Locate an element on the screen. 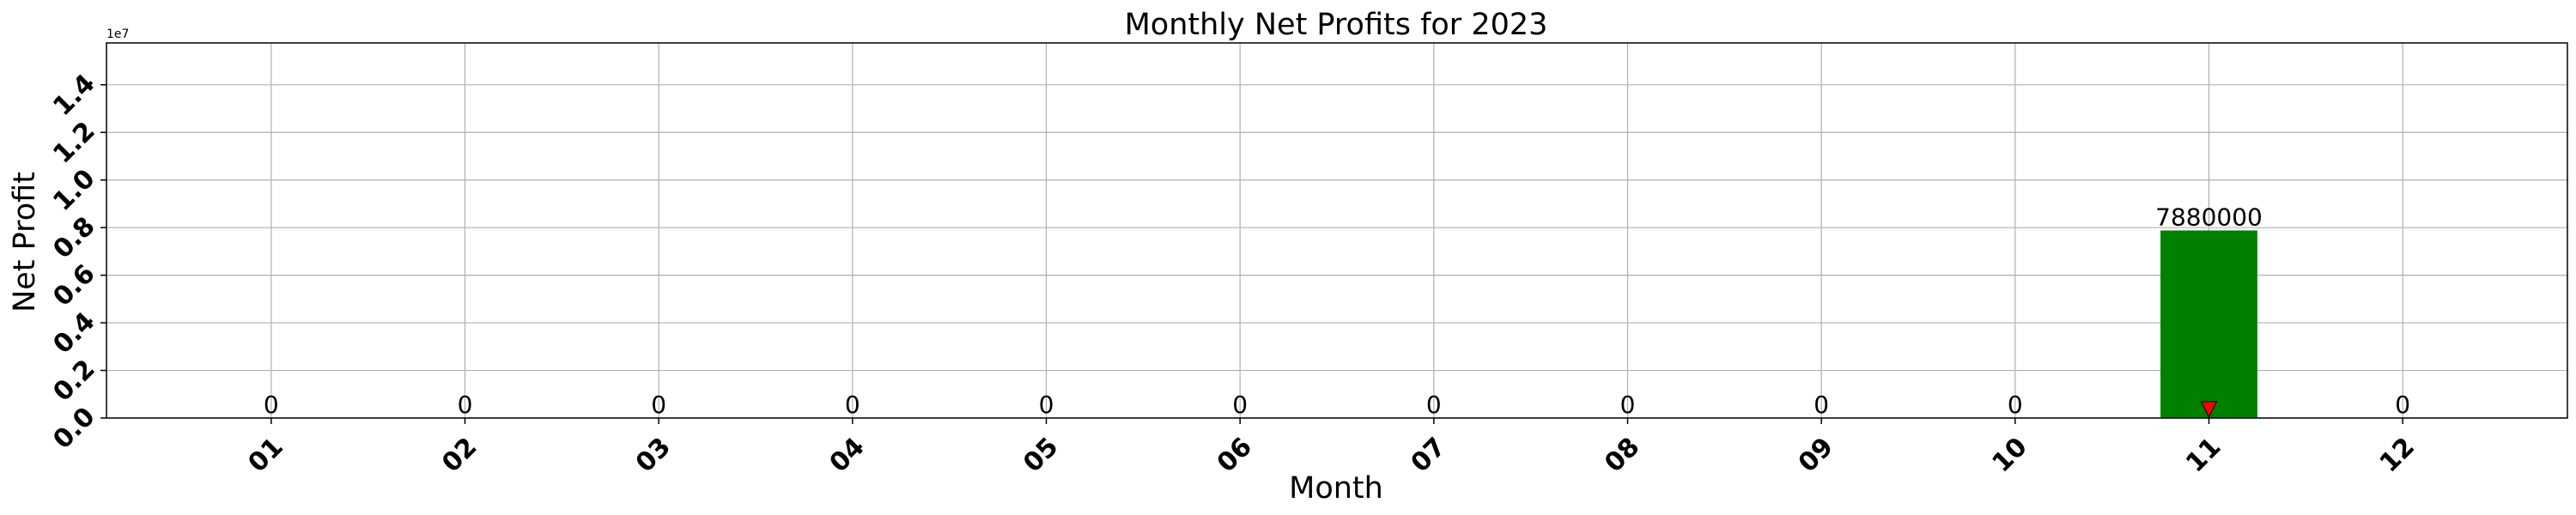  y-tick-label: 0.8 is located at coordinates (74, 237).